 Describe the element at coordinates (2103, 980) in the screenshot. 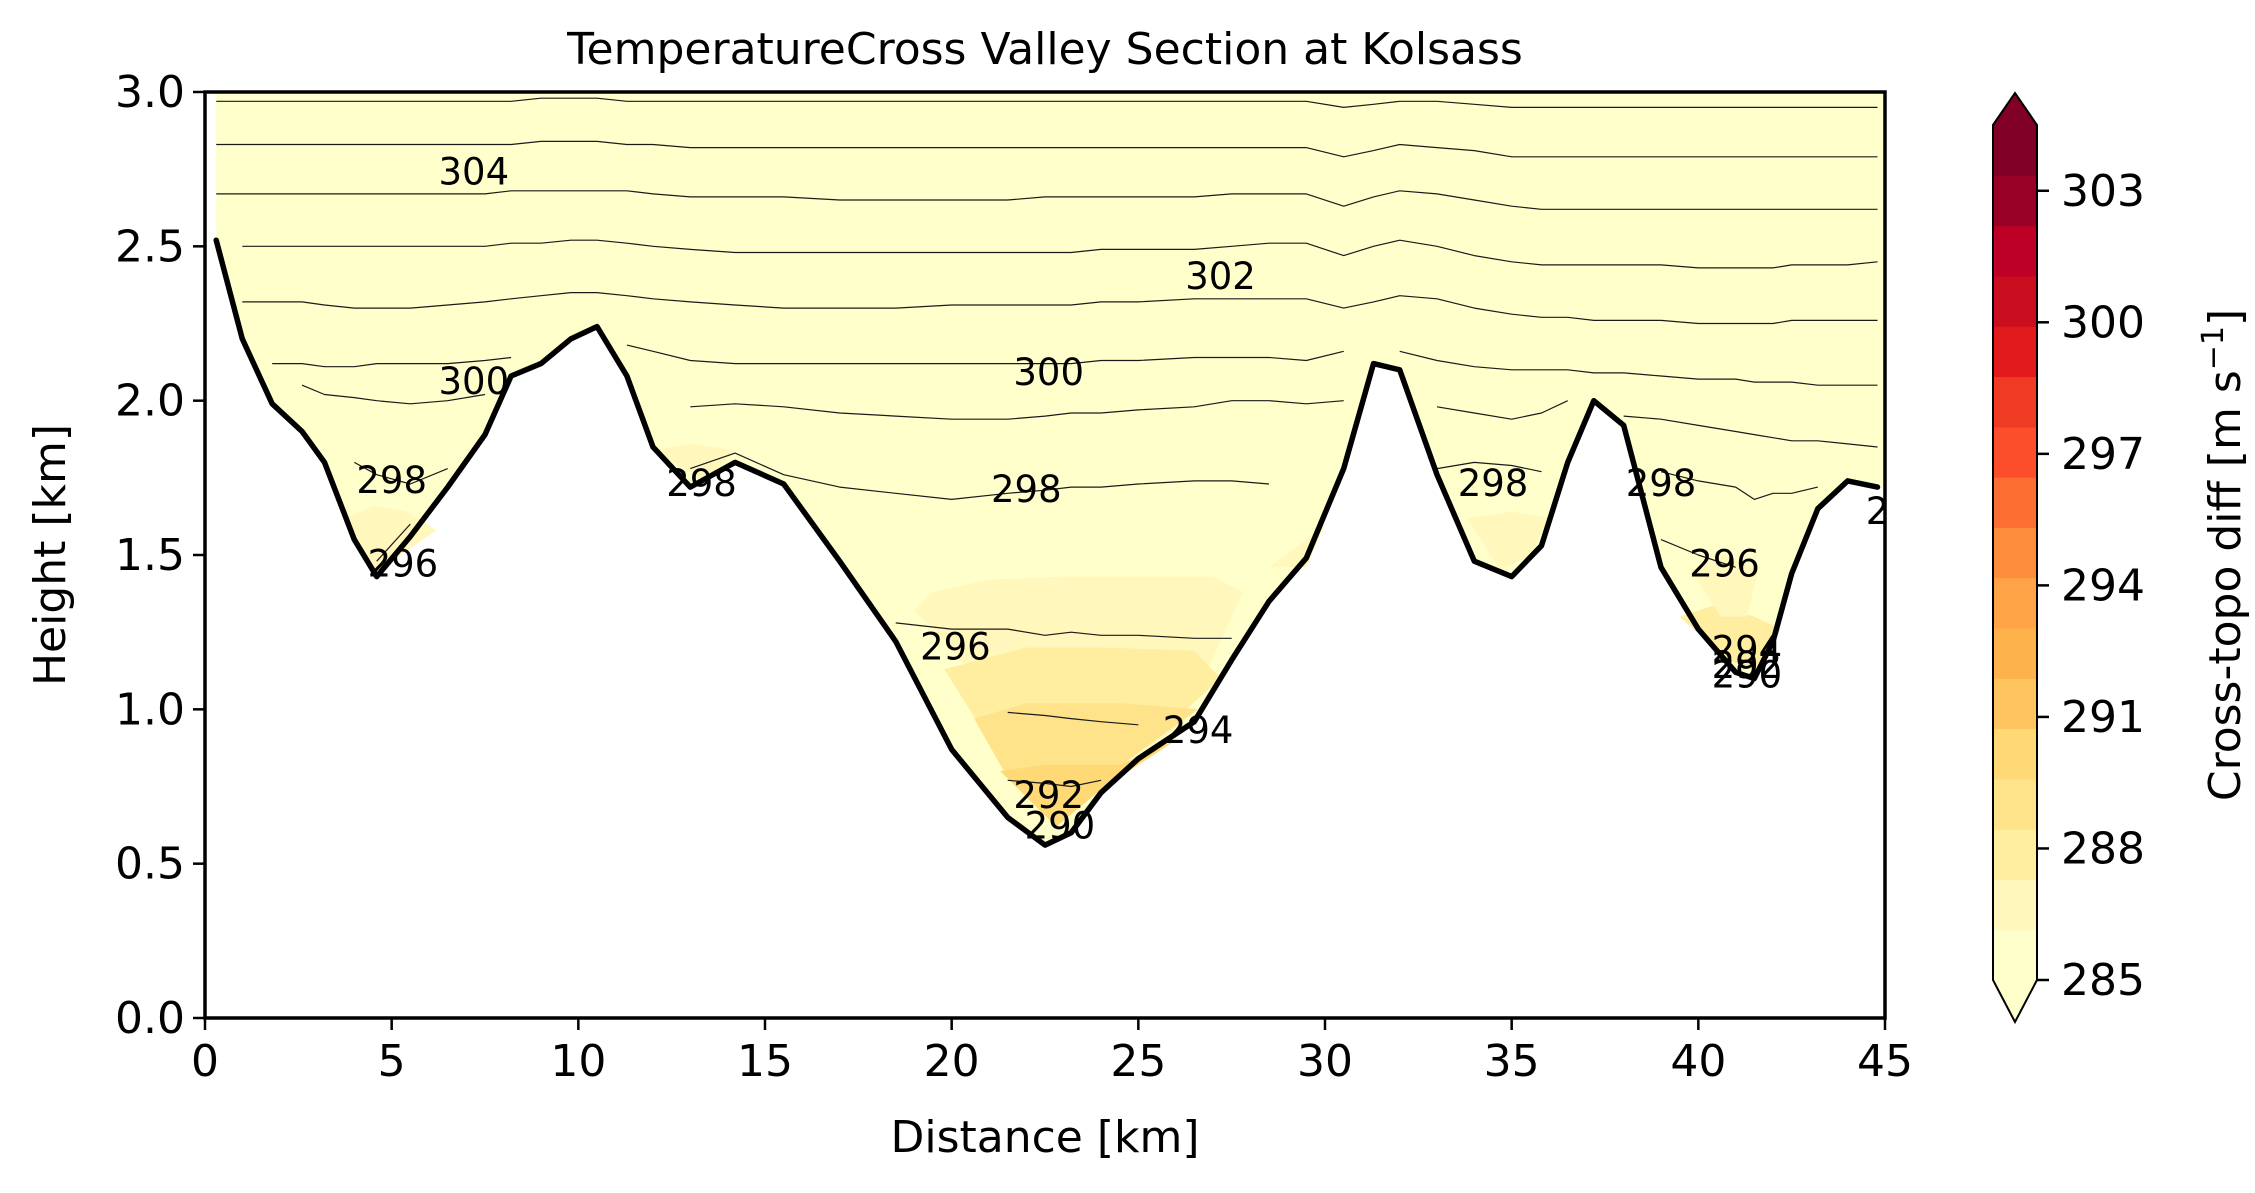

I see `colorbar-tick-label-285: 285` at that location.